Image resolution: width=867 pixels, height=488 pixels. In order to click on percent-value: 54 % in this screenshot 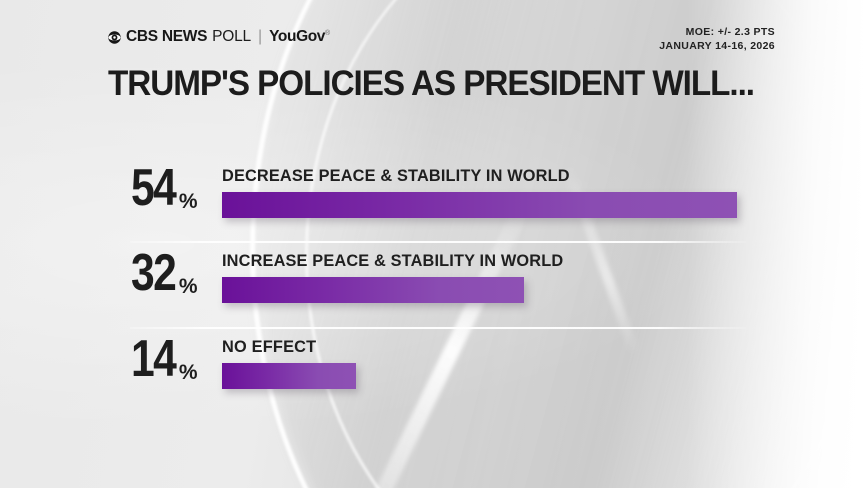, I will do `click(164, 188)`.